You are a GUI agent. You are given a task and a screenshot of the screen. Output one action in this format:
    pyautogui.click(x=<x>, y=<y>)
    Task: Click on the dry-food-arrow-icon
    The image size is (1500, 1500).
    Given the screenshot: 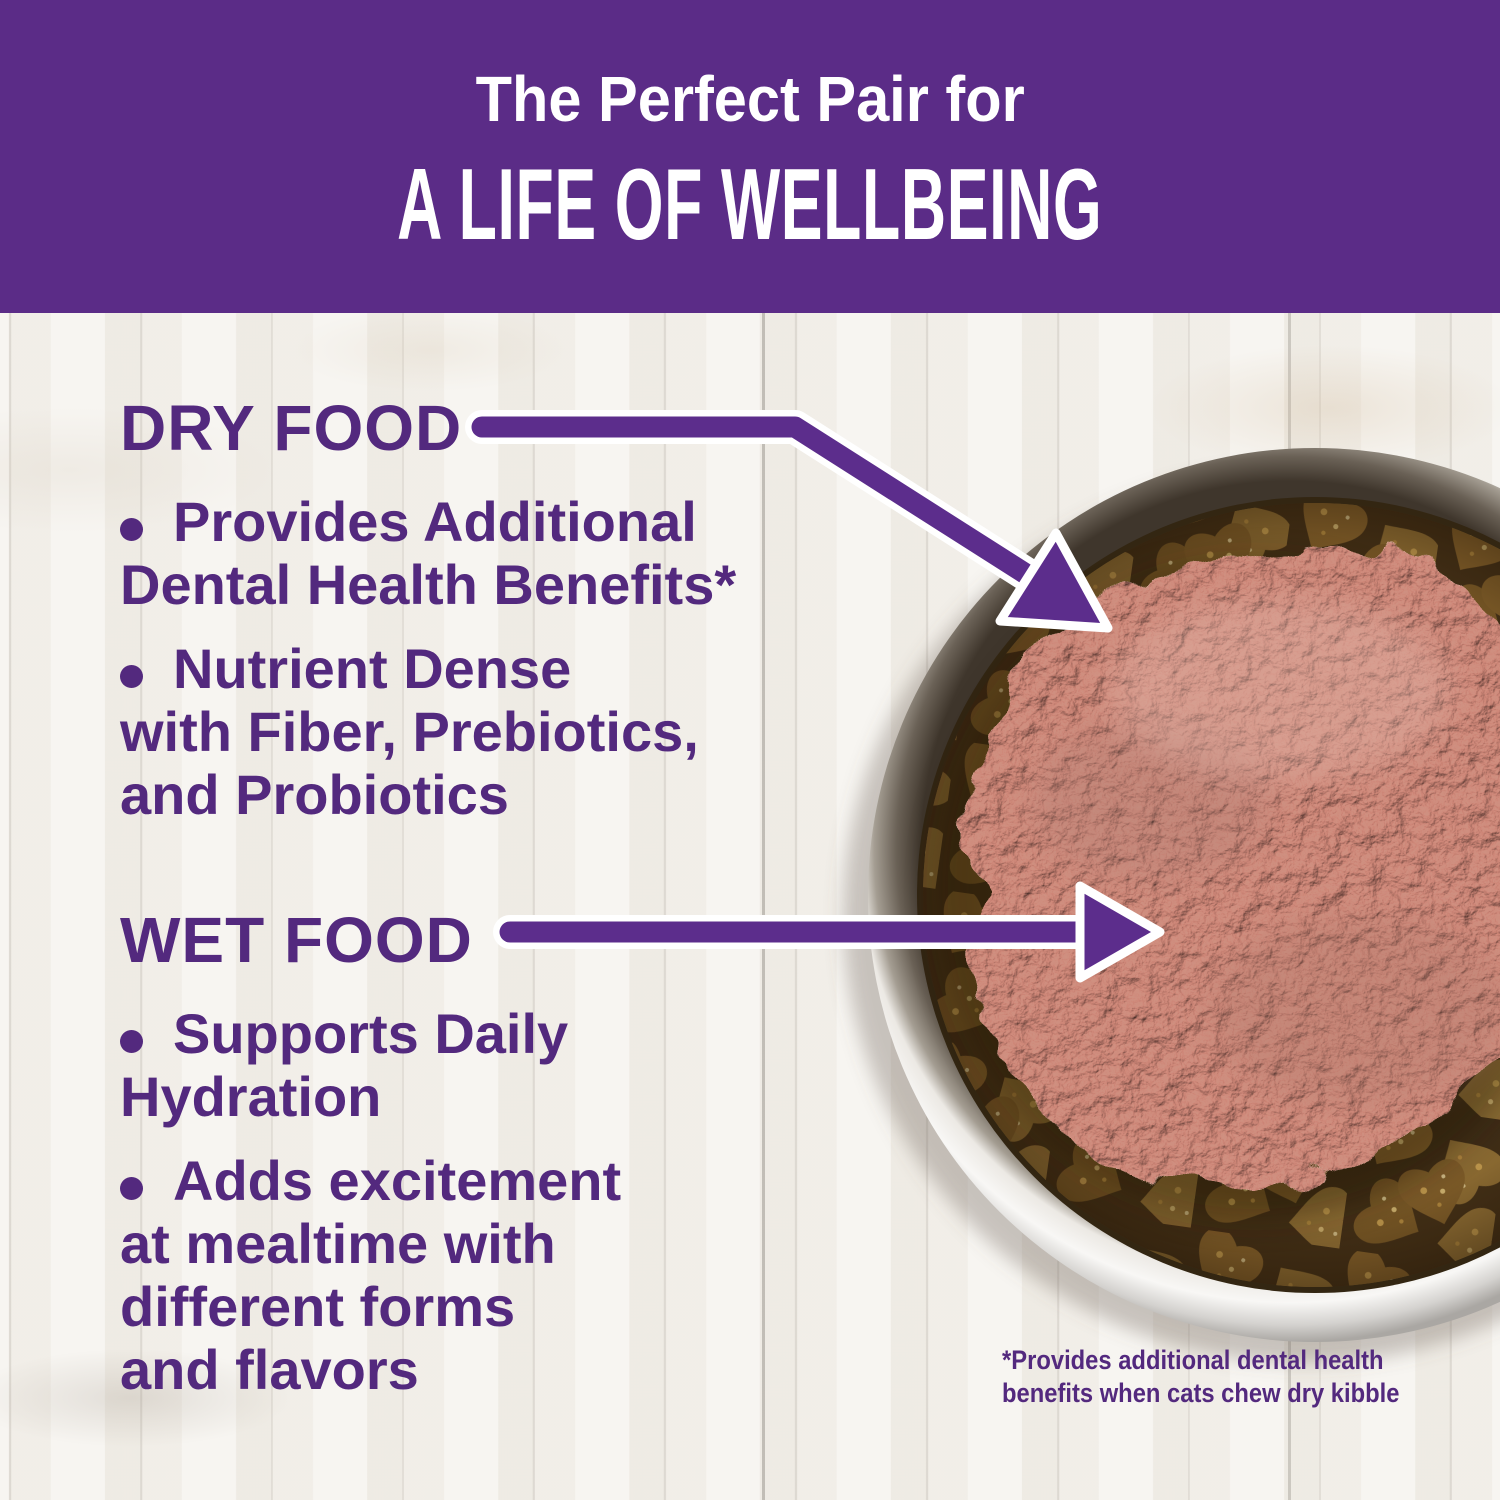 What is the action you would take?
    pyautogui.click(x=789, y=521)
    